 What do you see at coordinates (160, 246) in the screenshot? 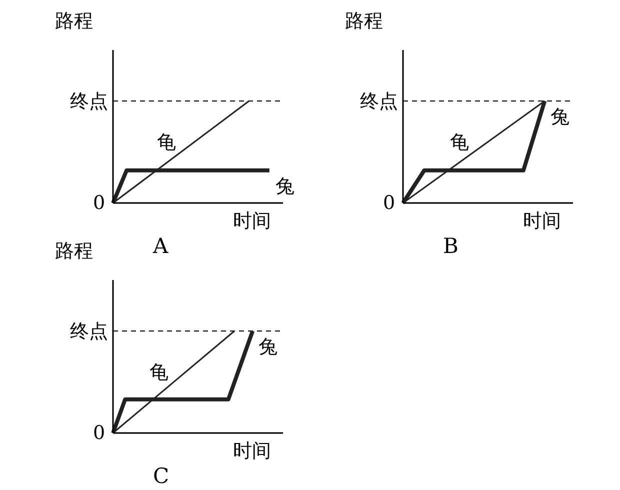
I see `text: A` at bounding box center [160, 246].